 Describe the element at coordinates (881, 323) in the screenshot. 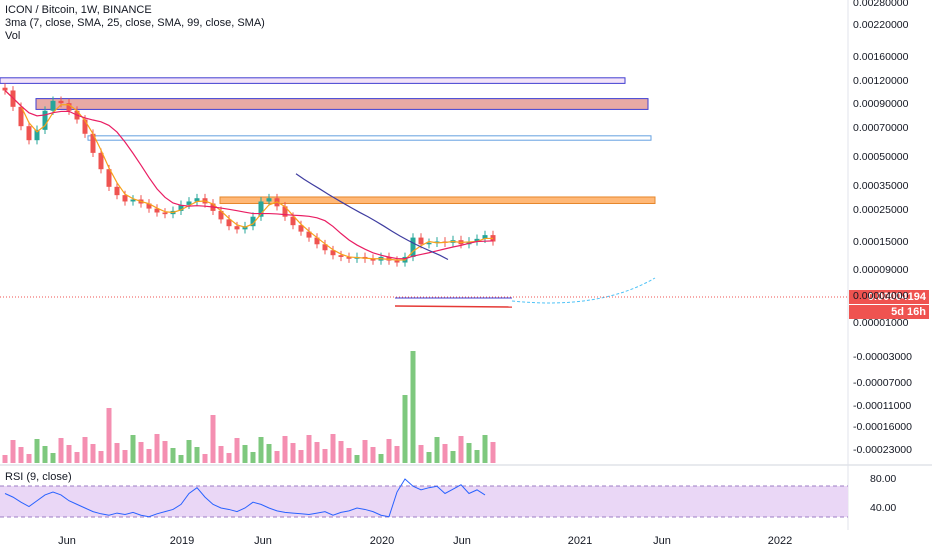

I see `y-tick-label: 0.00001000` at that location.